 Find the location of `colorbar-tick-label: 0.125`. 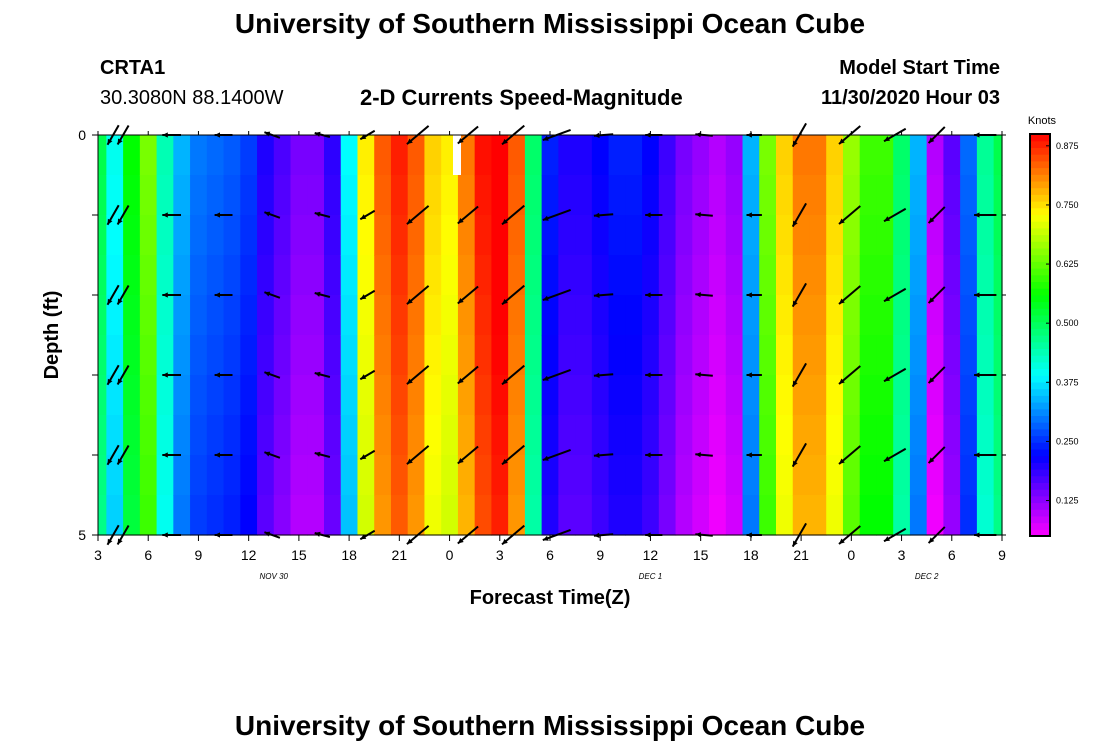

colorbar-tick-label: 0.125 is located at coordinates (1067, 501).